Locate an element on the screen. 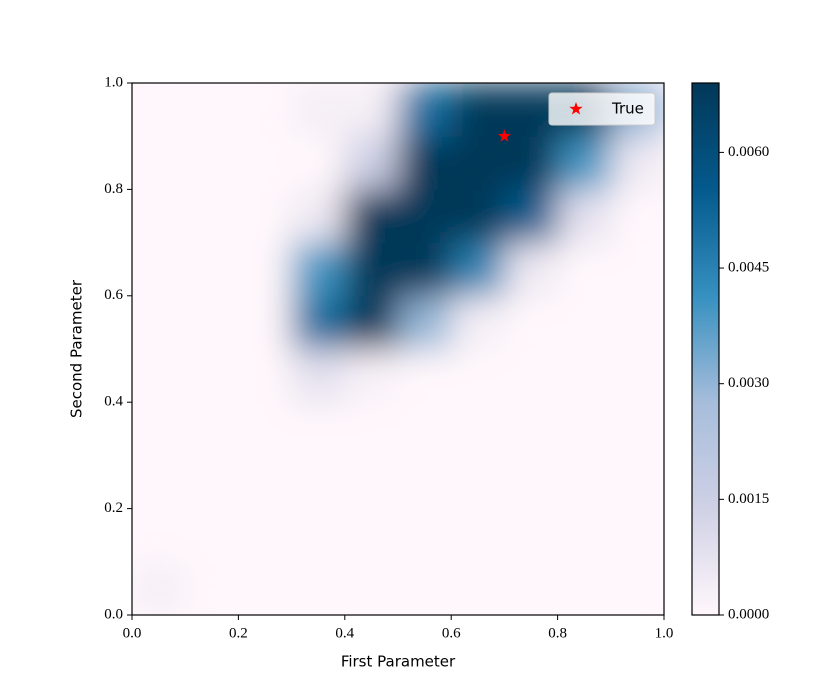  legend-label: True is located at coordinates (627, 109).